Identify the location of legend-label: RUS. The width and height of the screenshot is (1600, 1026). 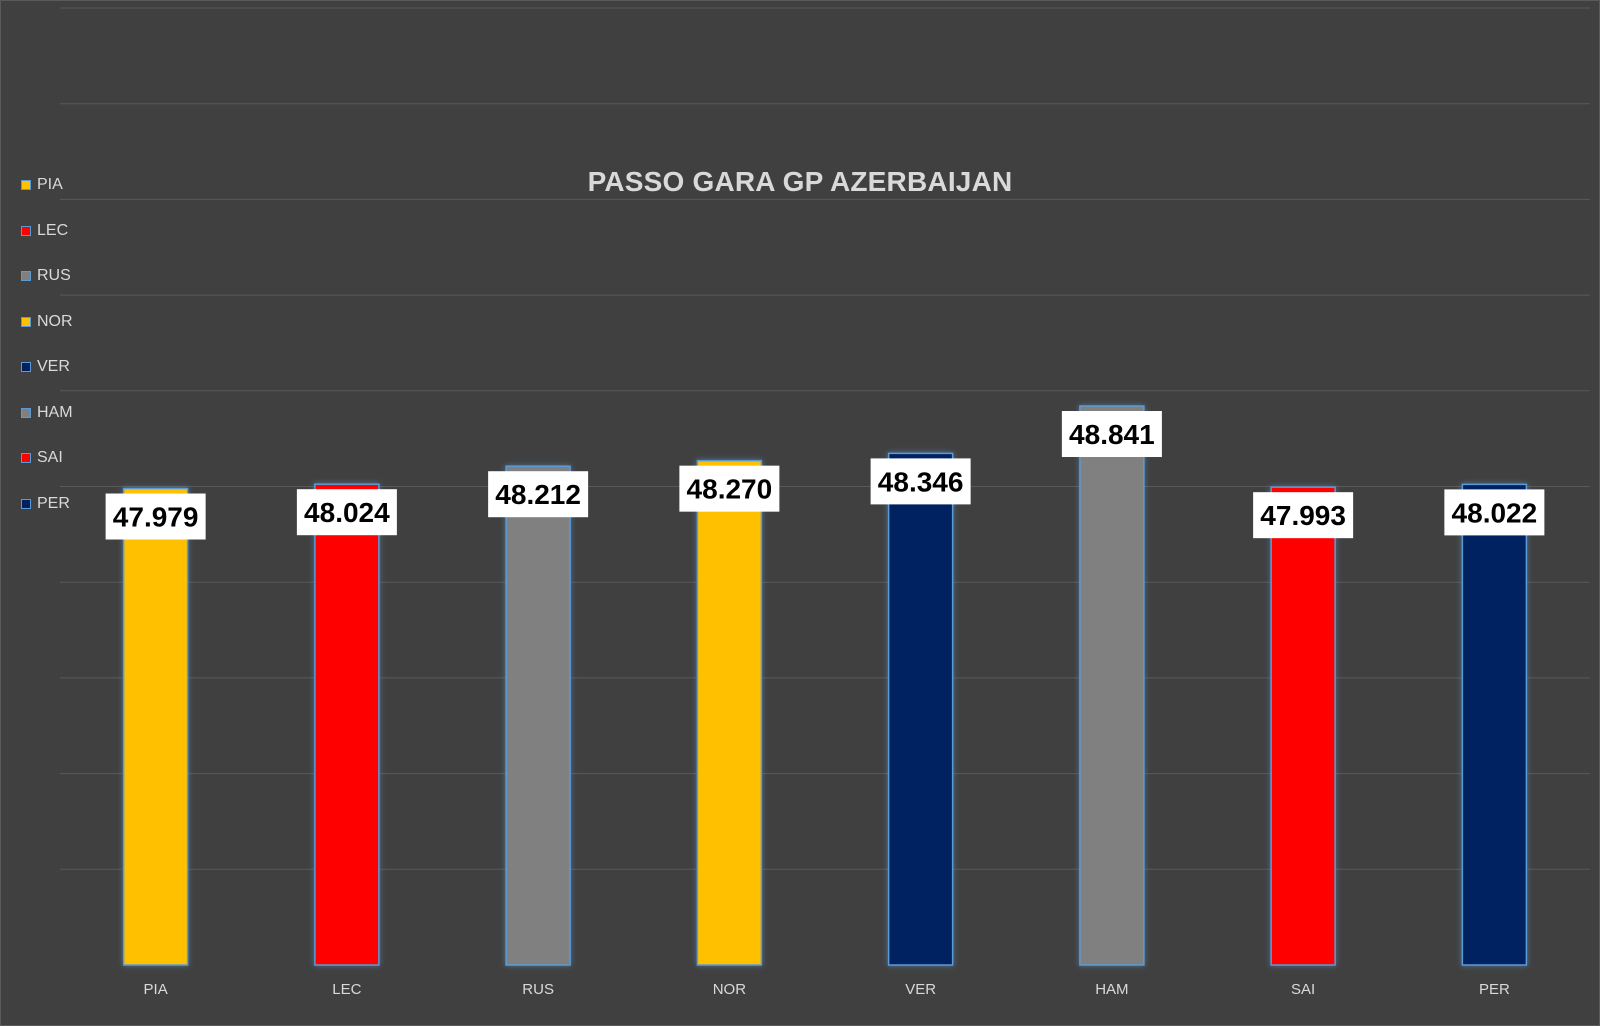
(54, 275).